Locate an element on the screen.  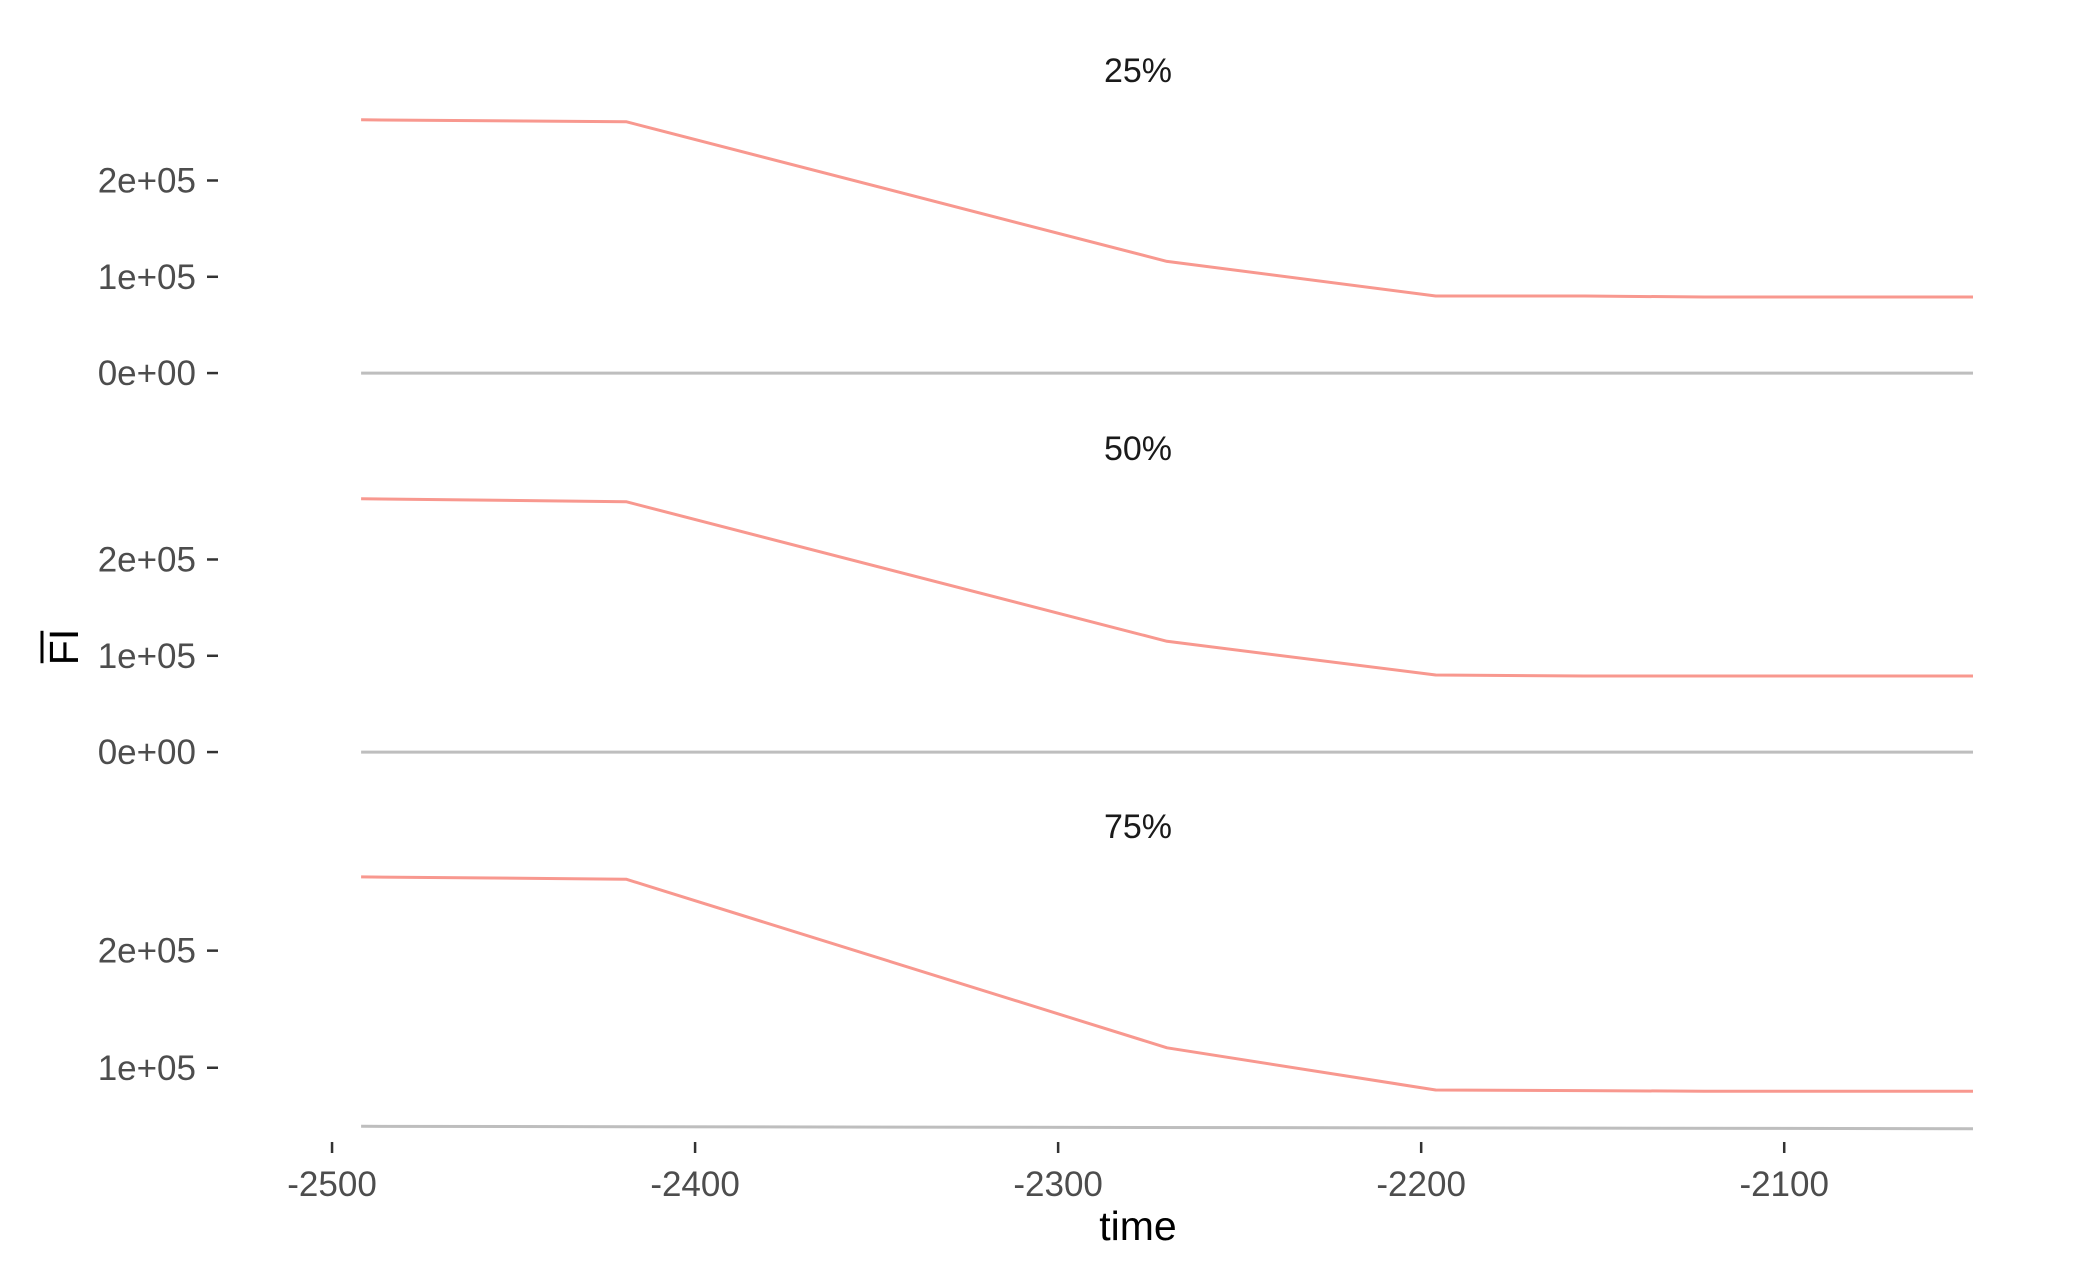
y-axis-title-group: FI is located at coordinates (63, 647).